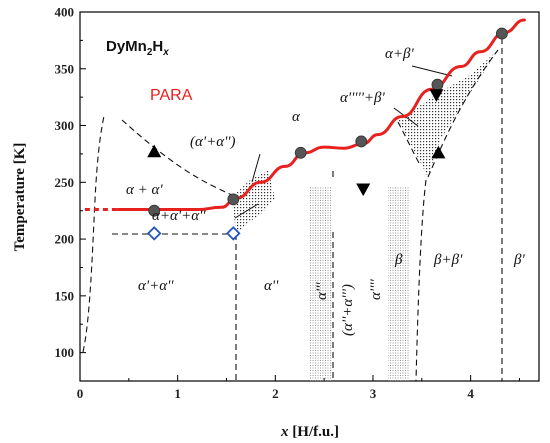  Describe the element at coordinates (373, 393) in the screenshot. I see `x-tick-label-3: 3` at that location.